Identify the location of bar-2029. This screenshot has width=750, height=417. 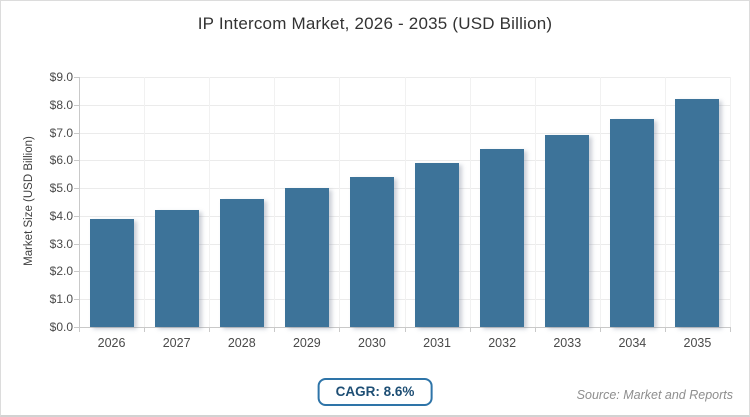
(306, 257).